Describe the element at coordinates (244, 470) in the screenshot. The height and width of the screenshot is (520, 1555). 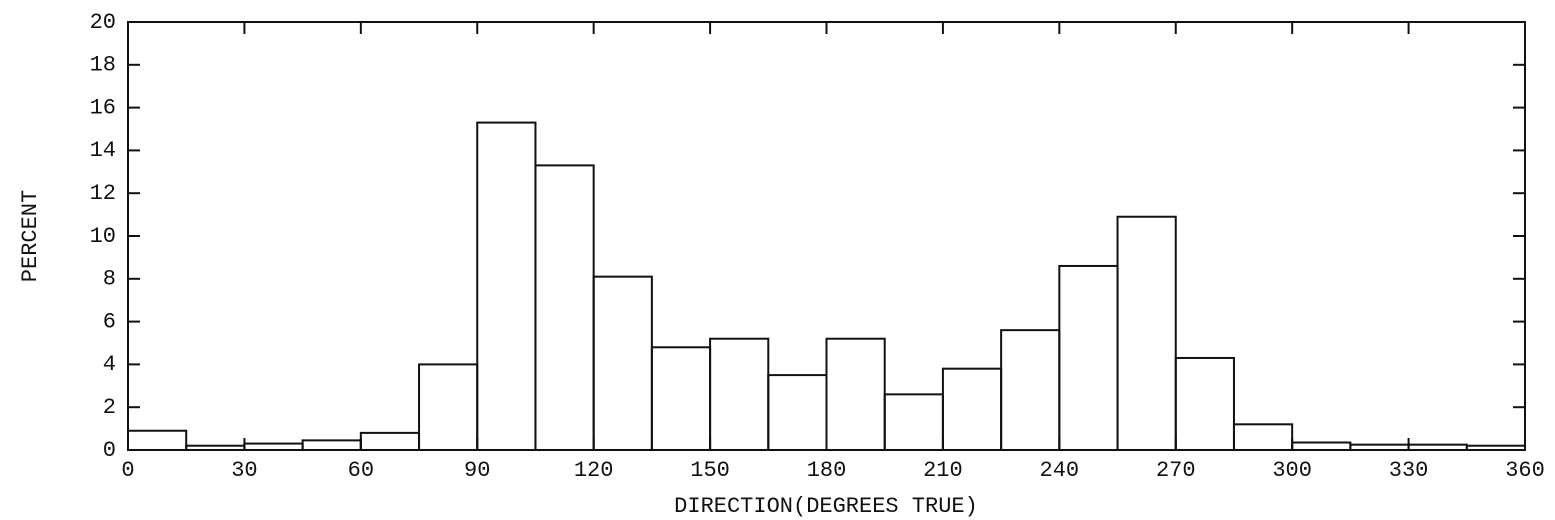
I see `x-tick-label: 30` at that location.